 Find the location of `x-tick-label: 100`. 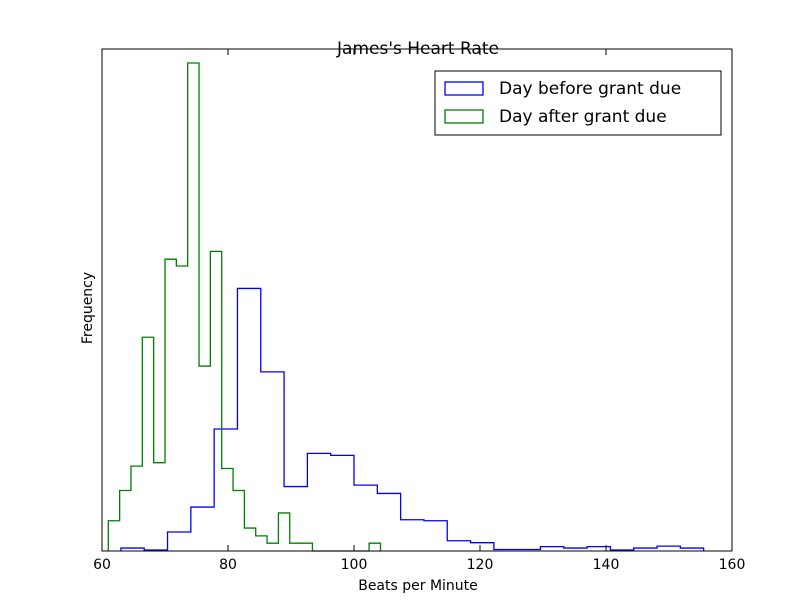

x-tick-label: 100 is located at coordinates (354, 565).